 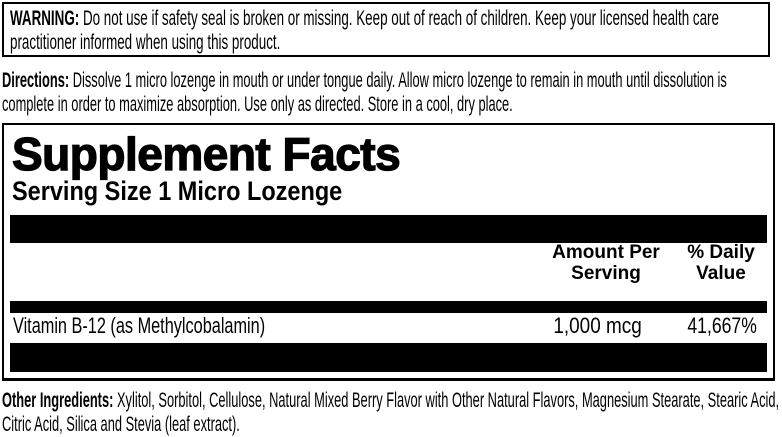 I want to click on nutrient-name: Vitamin B-12 (as Methylcobalamin), so click(x=139, y=325).